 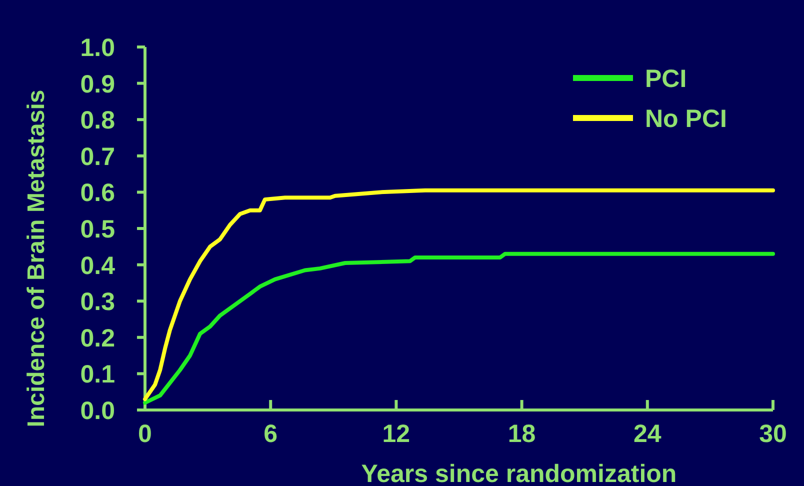 What do you see at coordinates (98, 120) in the screenshot?
I see `y-tick-label: 0.8` at bounding box center [98, 120].